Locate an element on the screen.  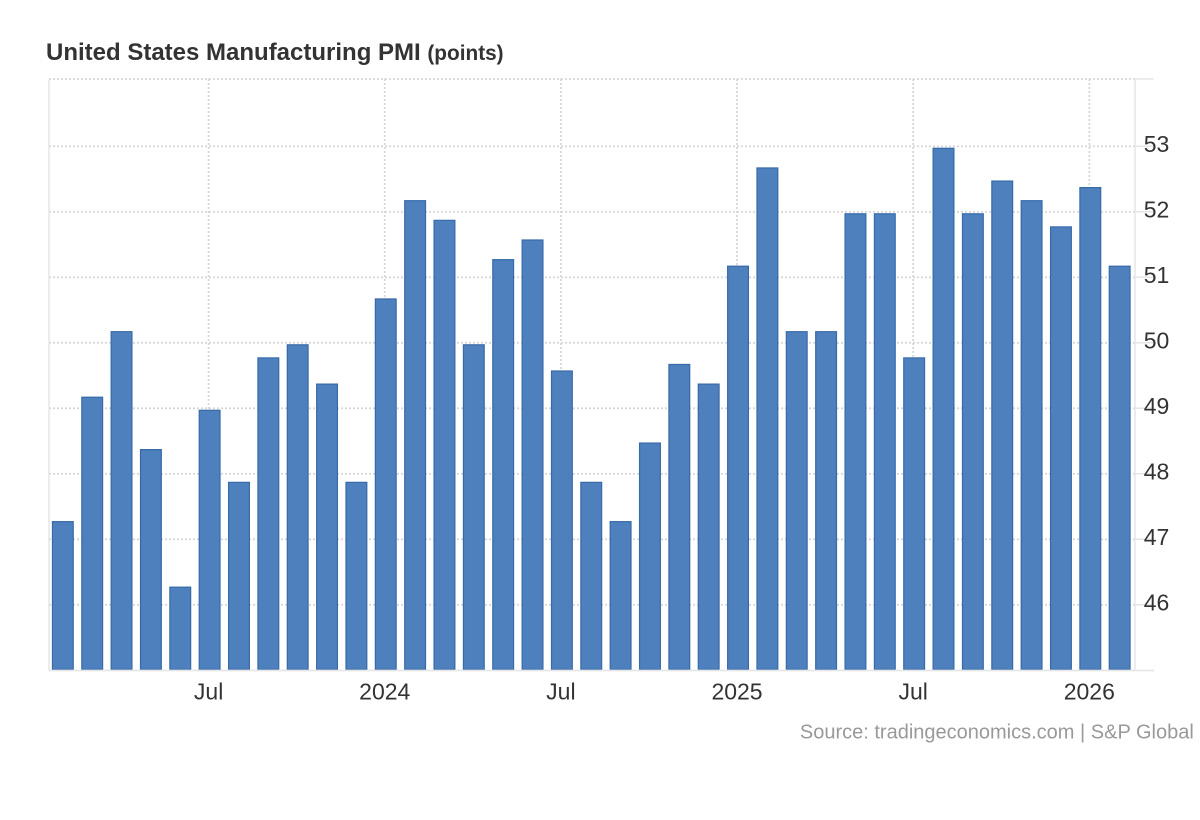
svg-text: 50 is located at coordinates (1157, 341).